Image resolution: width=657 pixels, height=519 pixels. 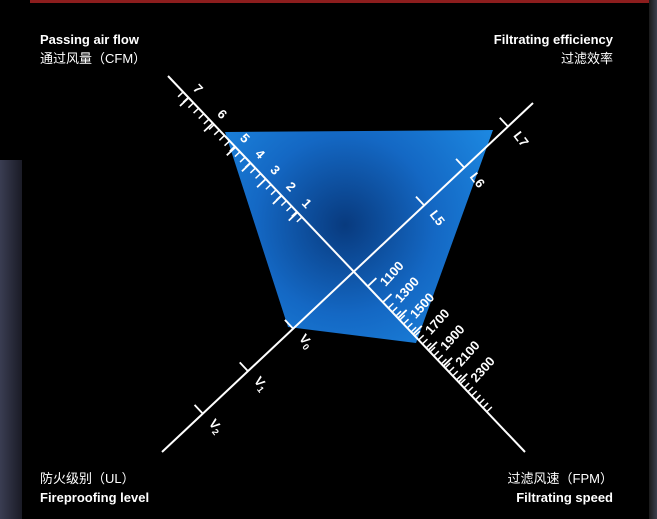 I want to click on left-edge-panel, so click(x=11, y=339).